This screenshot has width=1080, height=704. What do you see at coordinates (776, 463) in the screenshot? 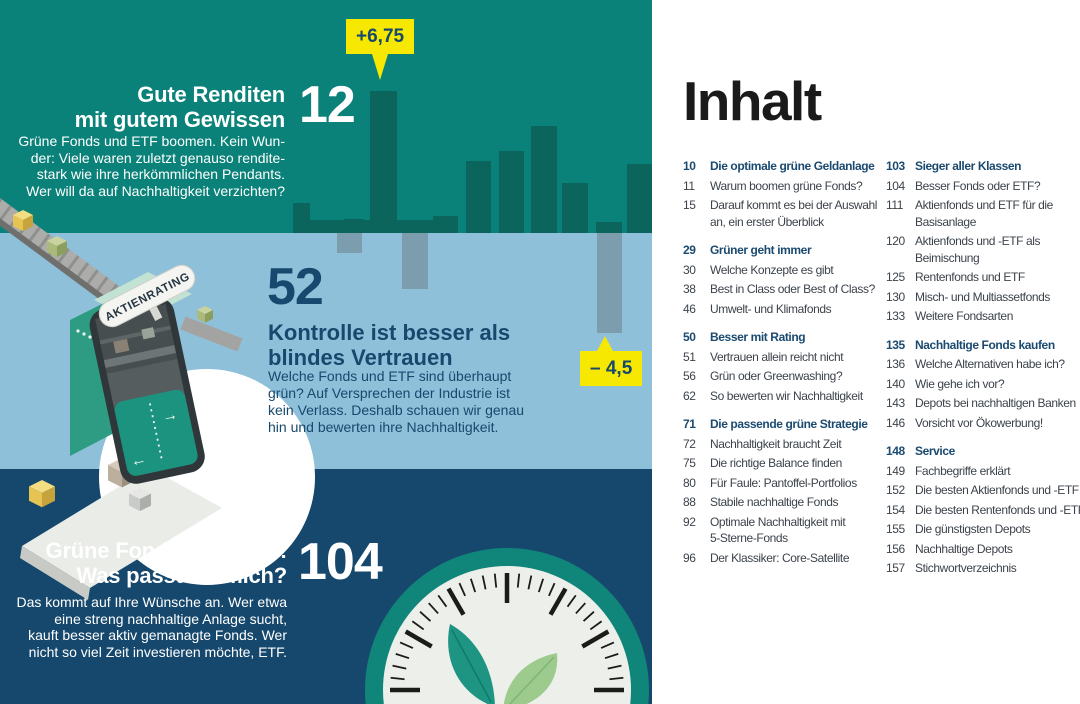
I see `toc-entry-label: Die richtige Balance finden` at bounding box center [776, 463].